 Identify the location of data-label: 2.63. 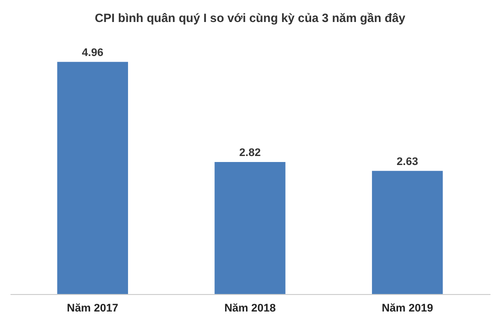
(407, 162).